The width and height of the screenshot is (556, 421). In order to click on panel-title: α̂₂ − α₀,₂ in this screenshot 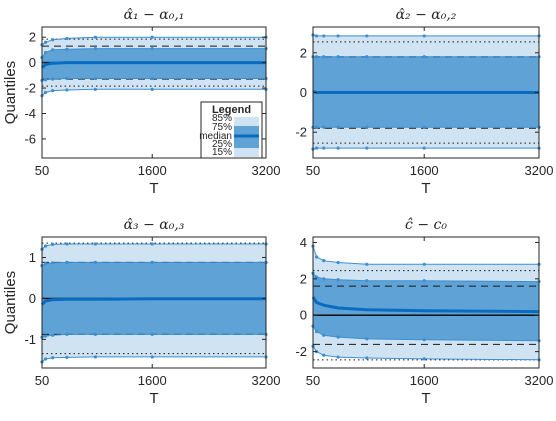, I will do `click(426, 15)`.